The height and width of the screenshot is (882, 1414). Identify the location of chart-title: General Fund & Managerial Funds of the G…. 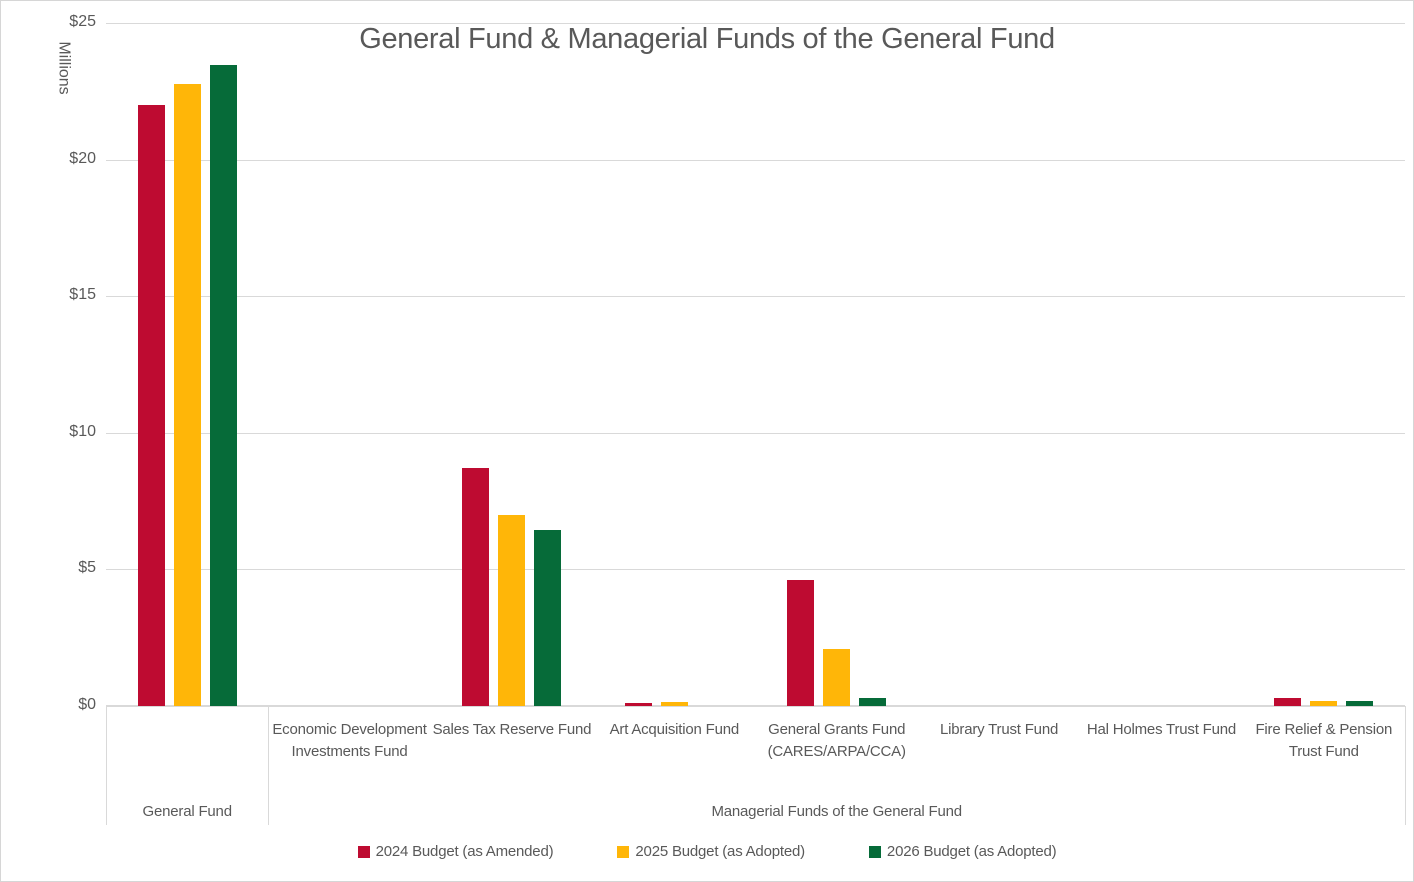
(707, 39).